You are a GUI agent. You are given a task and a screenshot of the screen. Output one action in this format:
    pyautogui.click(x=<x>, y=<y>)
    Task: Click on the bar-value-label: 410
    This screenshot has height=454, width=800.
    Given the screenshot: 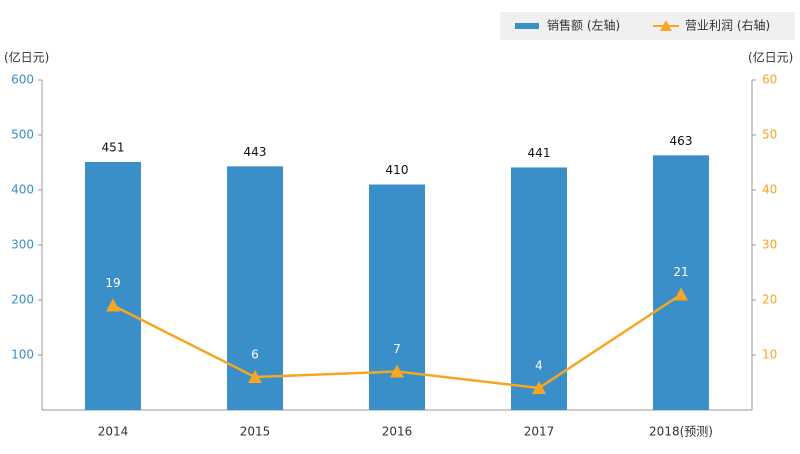 What is the action you would take?
    pyautogui.click(x=397, y=170)
    